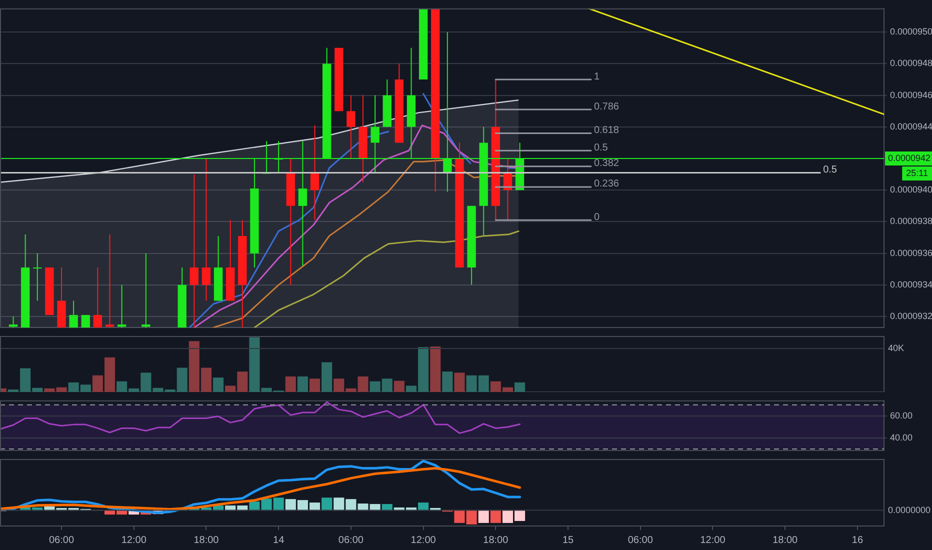  Describe the element at coordinates (911, 95) in the screenshot. I see `y-tick-label: 0.0000946` at that location.